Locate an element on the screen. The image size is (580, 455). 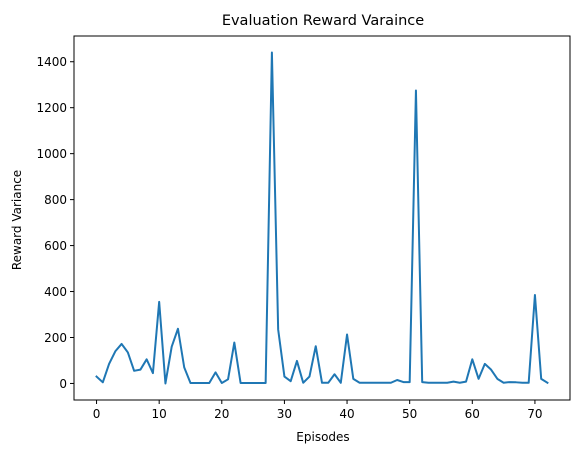
y-tick-label: 200 is located at coordinates (55, 338).